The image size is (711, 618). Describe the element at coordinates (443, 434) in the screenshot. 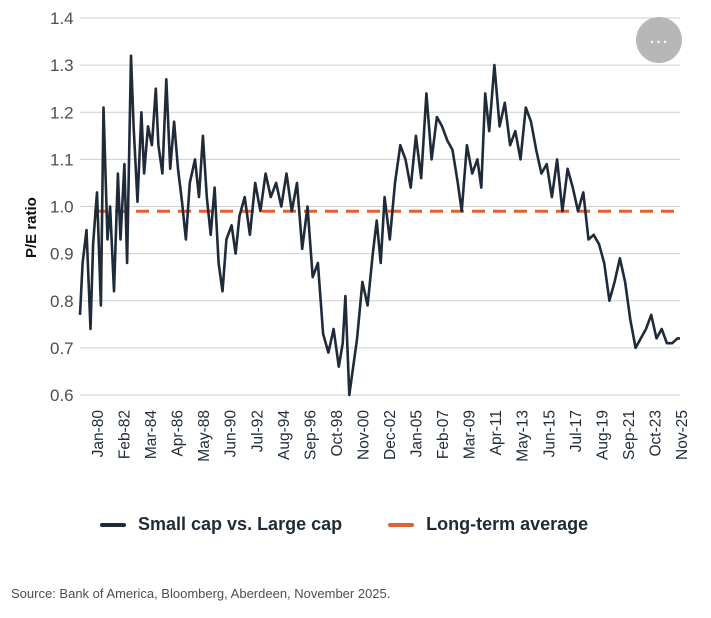

I see `x-tick-label: Feb-07` at that location.